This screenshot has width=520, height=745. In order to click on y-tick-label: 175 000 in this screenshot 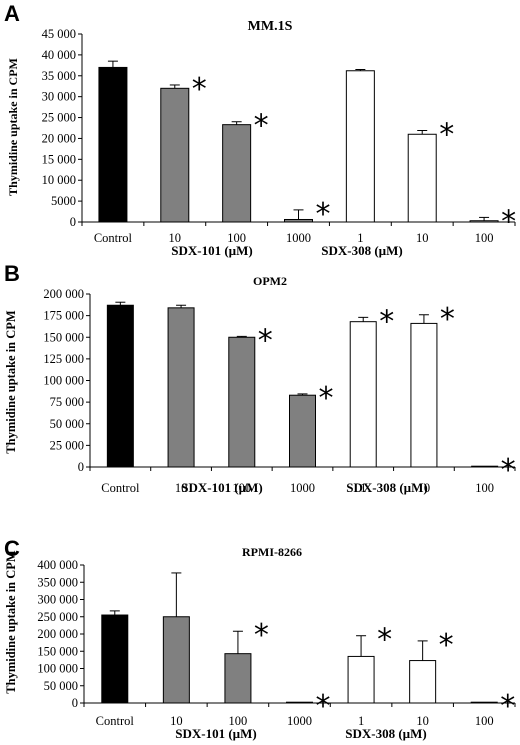, I will do `click(63, 316)`.